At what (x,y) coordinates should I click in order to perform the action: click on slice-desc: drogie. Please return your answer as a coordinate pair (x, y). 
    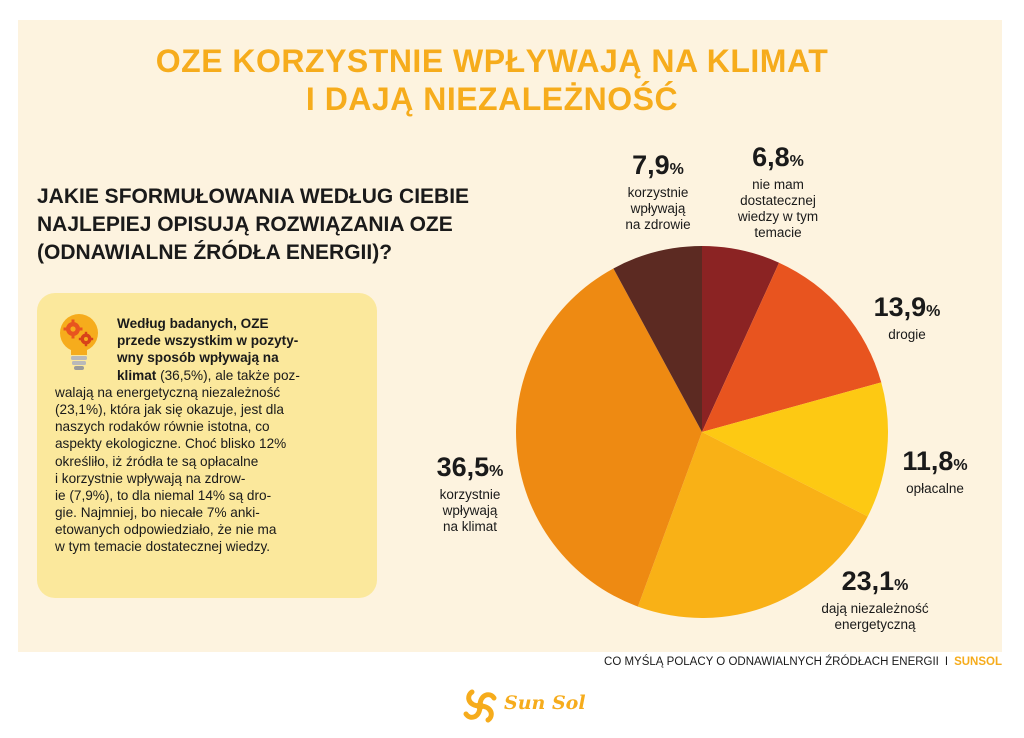
    Looking at the image, I should click on (907, 334).